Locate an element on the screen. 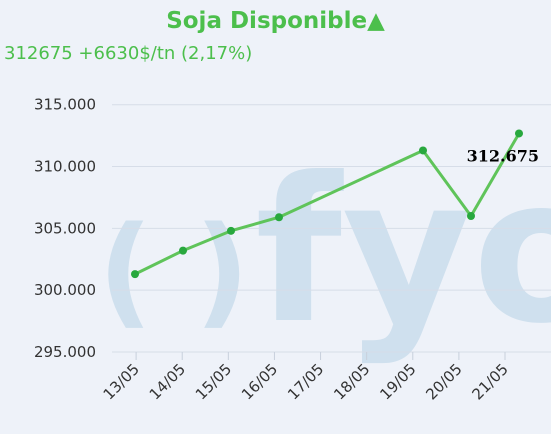 This screenshot has height=434, width=551. x-tick-label: 15/05 is located at coordinates (213, 381).